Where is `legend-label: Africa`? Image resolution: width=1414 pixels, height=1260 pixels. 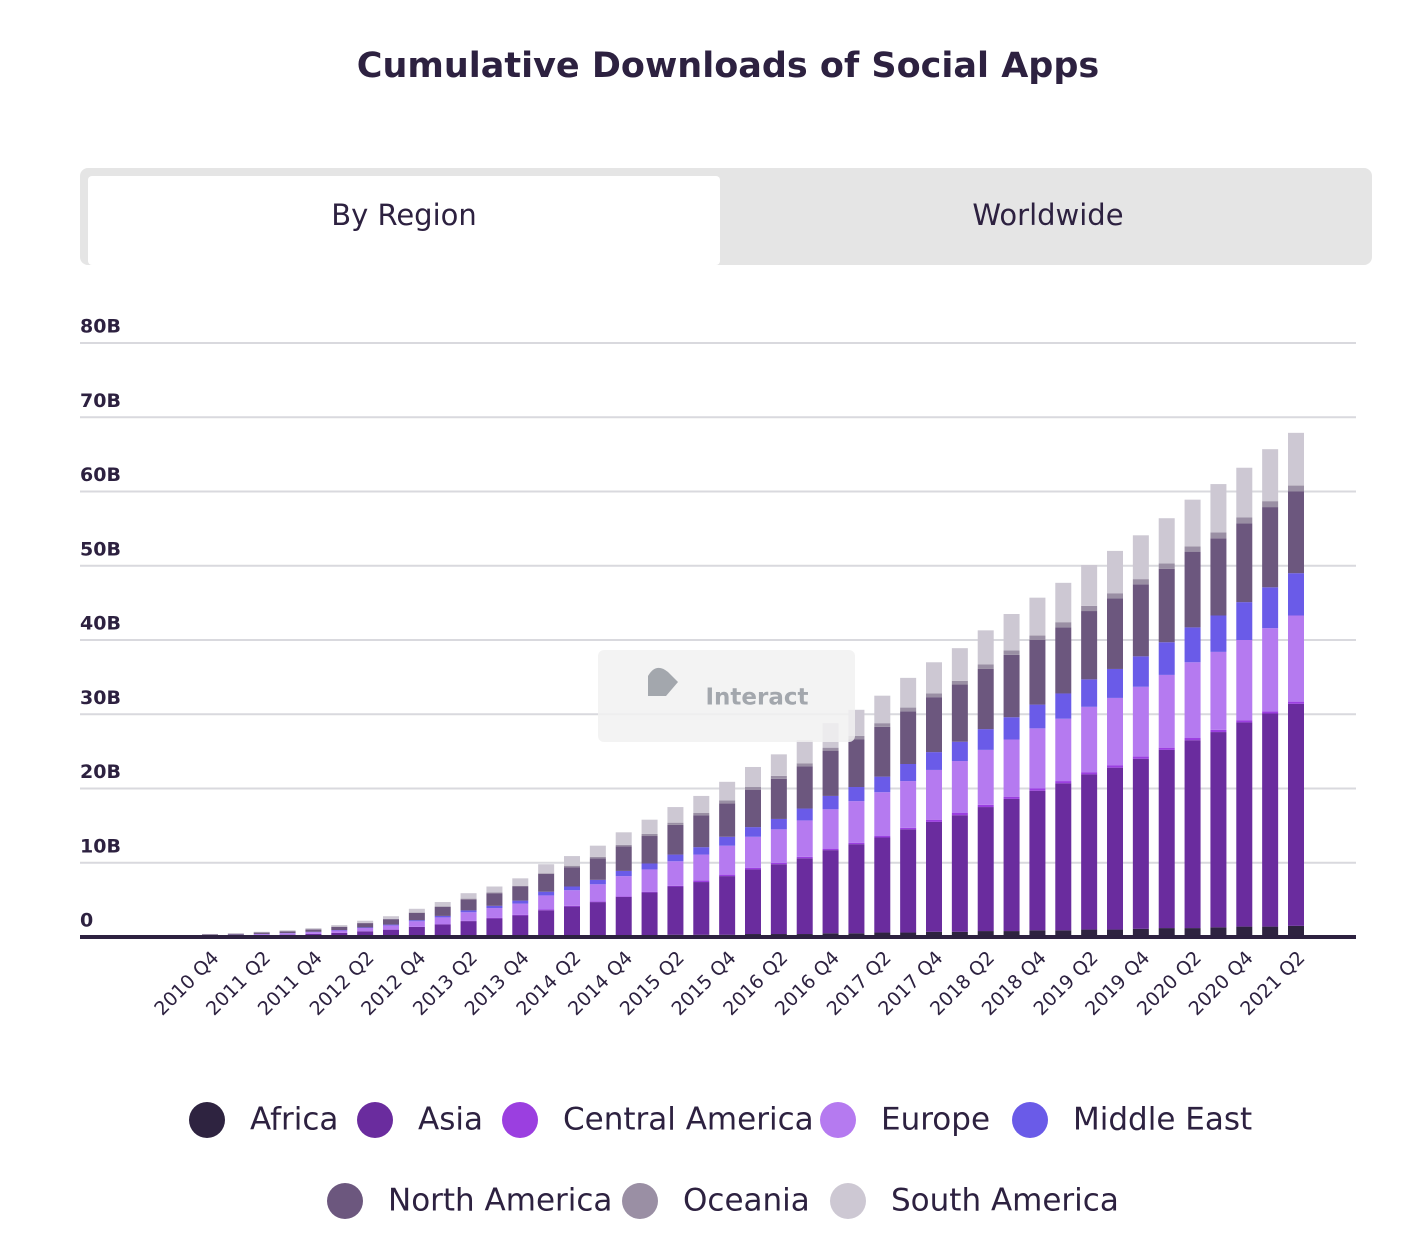 legend-label: Africa is located at coordinates (294, 1120).